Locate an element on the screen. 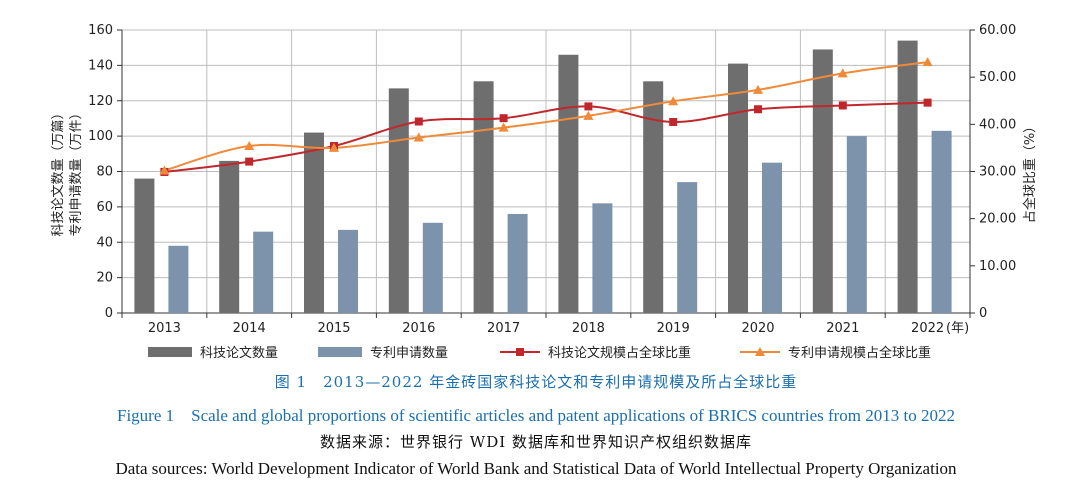 Image resolution: width=1072 pixels, height=501 pixels. left-axis-tick-label: 80 is located at coordinates (104, 172).